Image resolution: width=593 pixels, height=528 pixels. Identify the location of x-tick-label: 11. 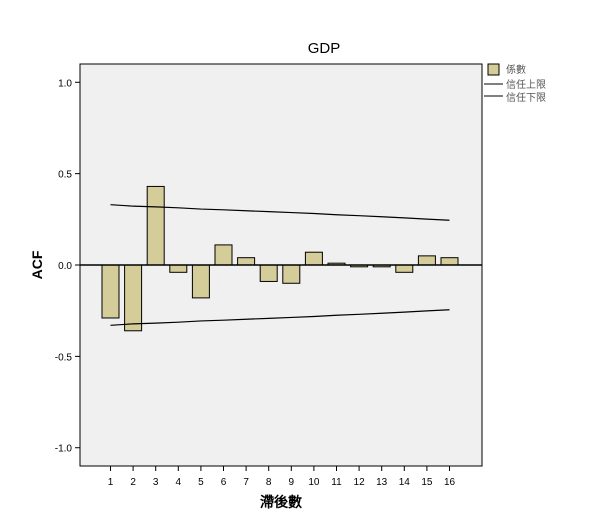
(336, 482).